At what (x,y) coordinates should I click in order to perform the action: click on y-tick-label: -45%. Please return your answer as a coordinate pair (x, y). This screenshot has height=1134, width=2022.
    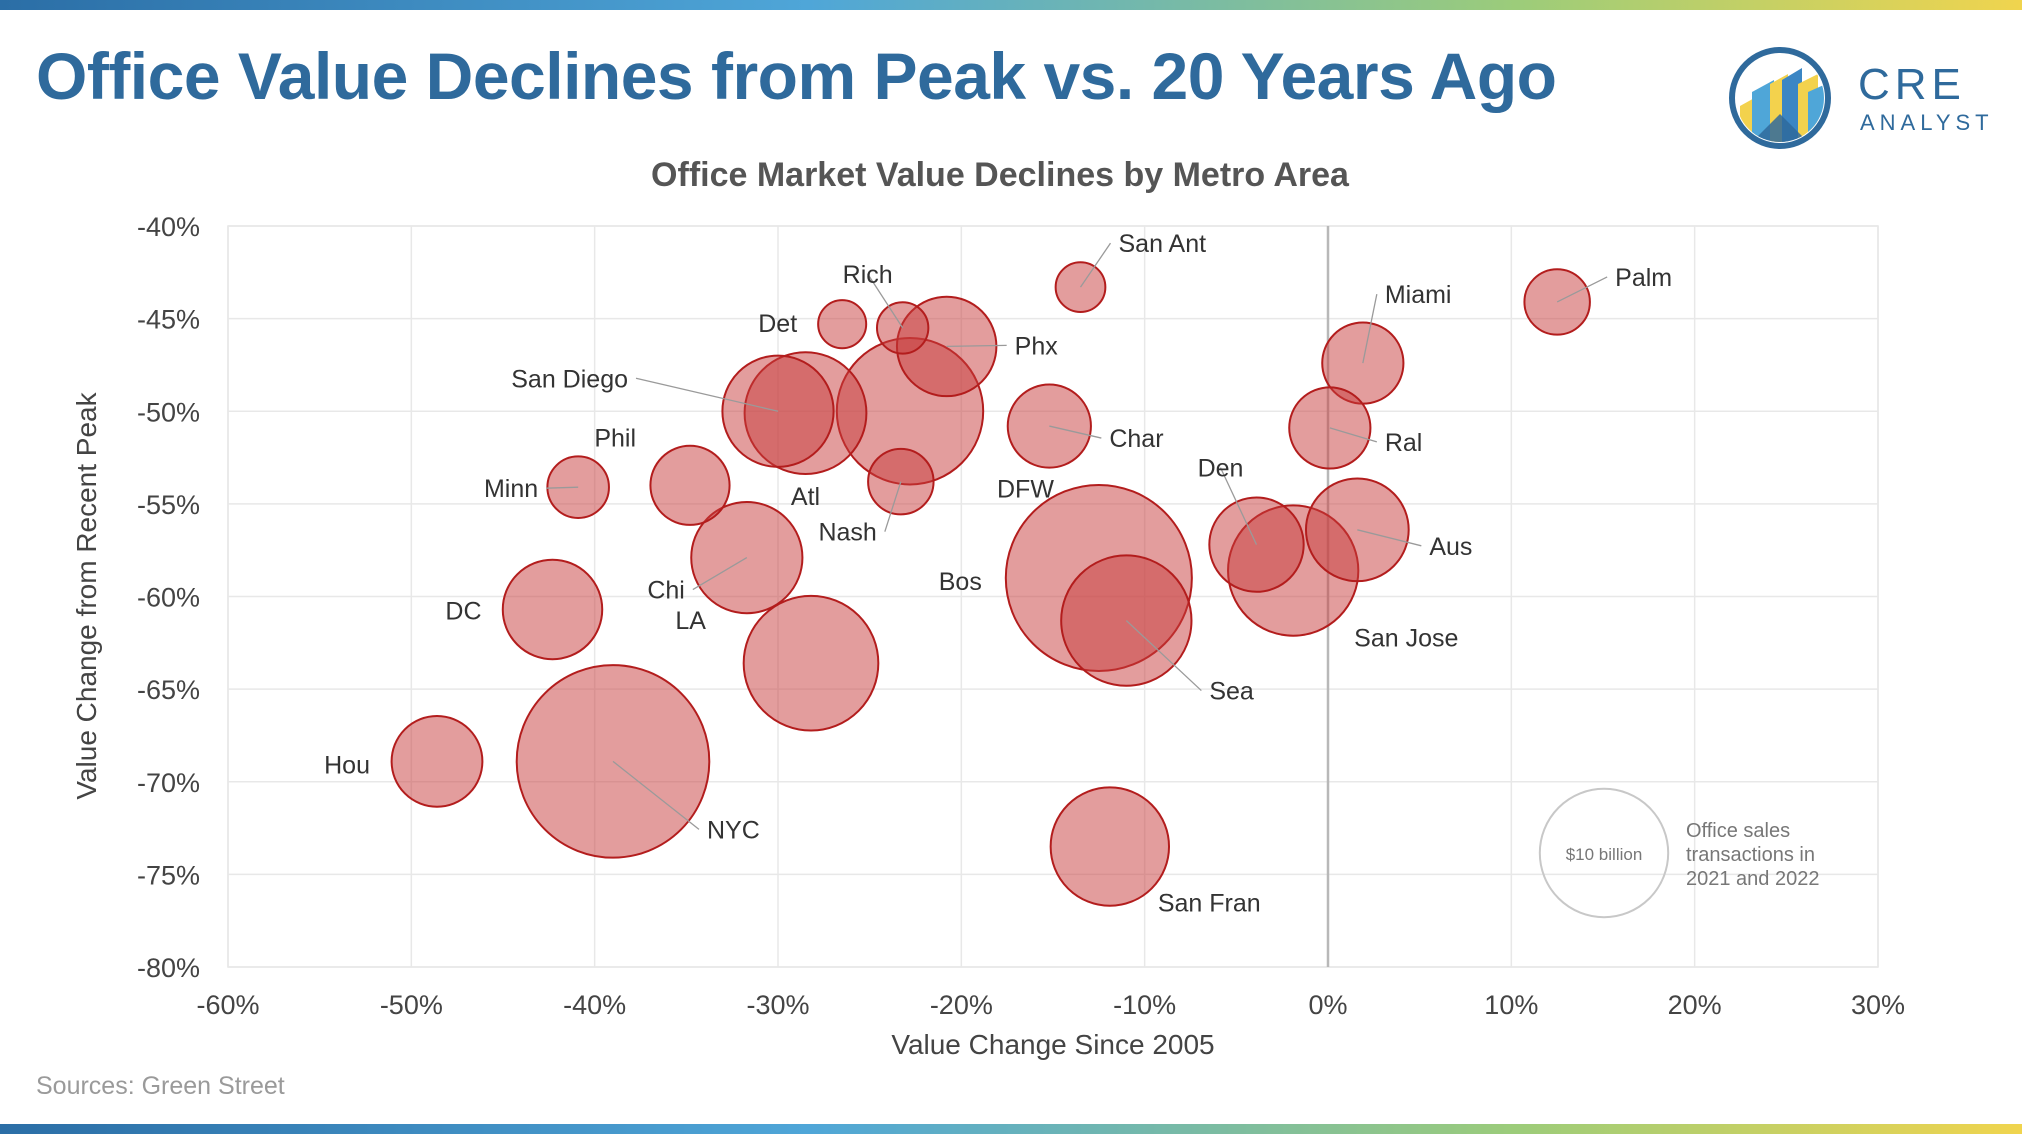
    Looking at the image, I should click on (168, 320).